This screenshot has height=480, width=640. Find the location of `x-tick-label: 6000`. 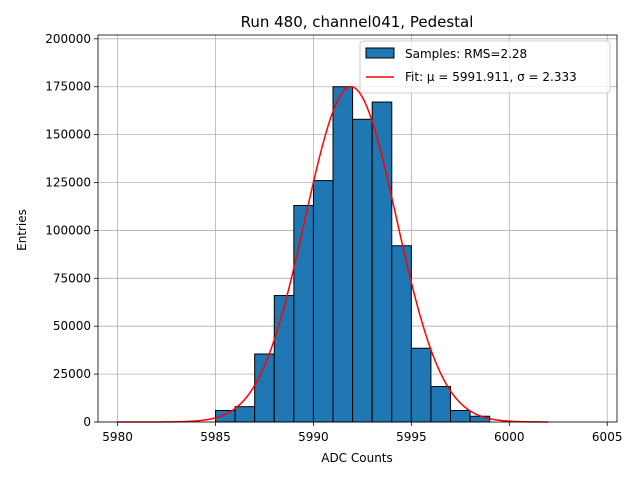

x-tick-label: 6000 is located at coordinates (509, 437).